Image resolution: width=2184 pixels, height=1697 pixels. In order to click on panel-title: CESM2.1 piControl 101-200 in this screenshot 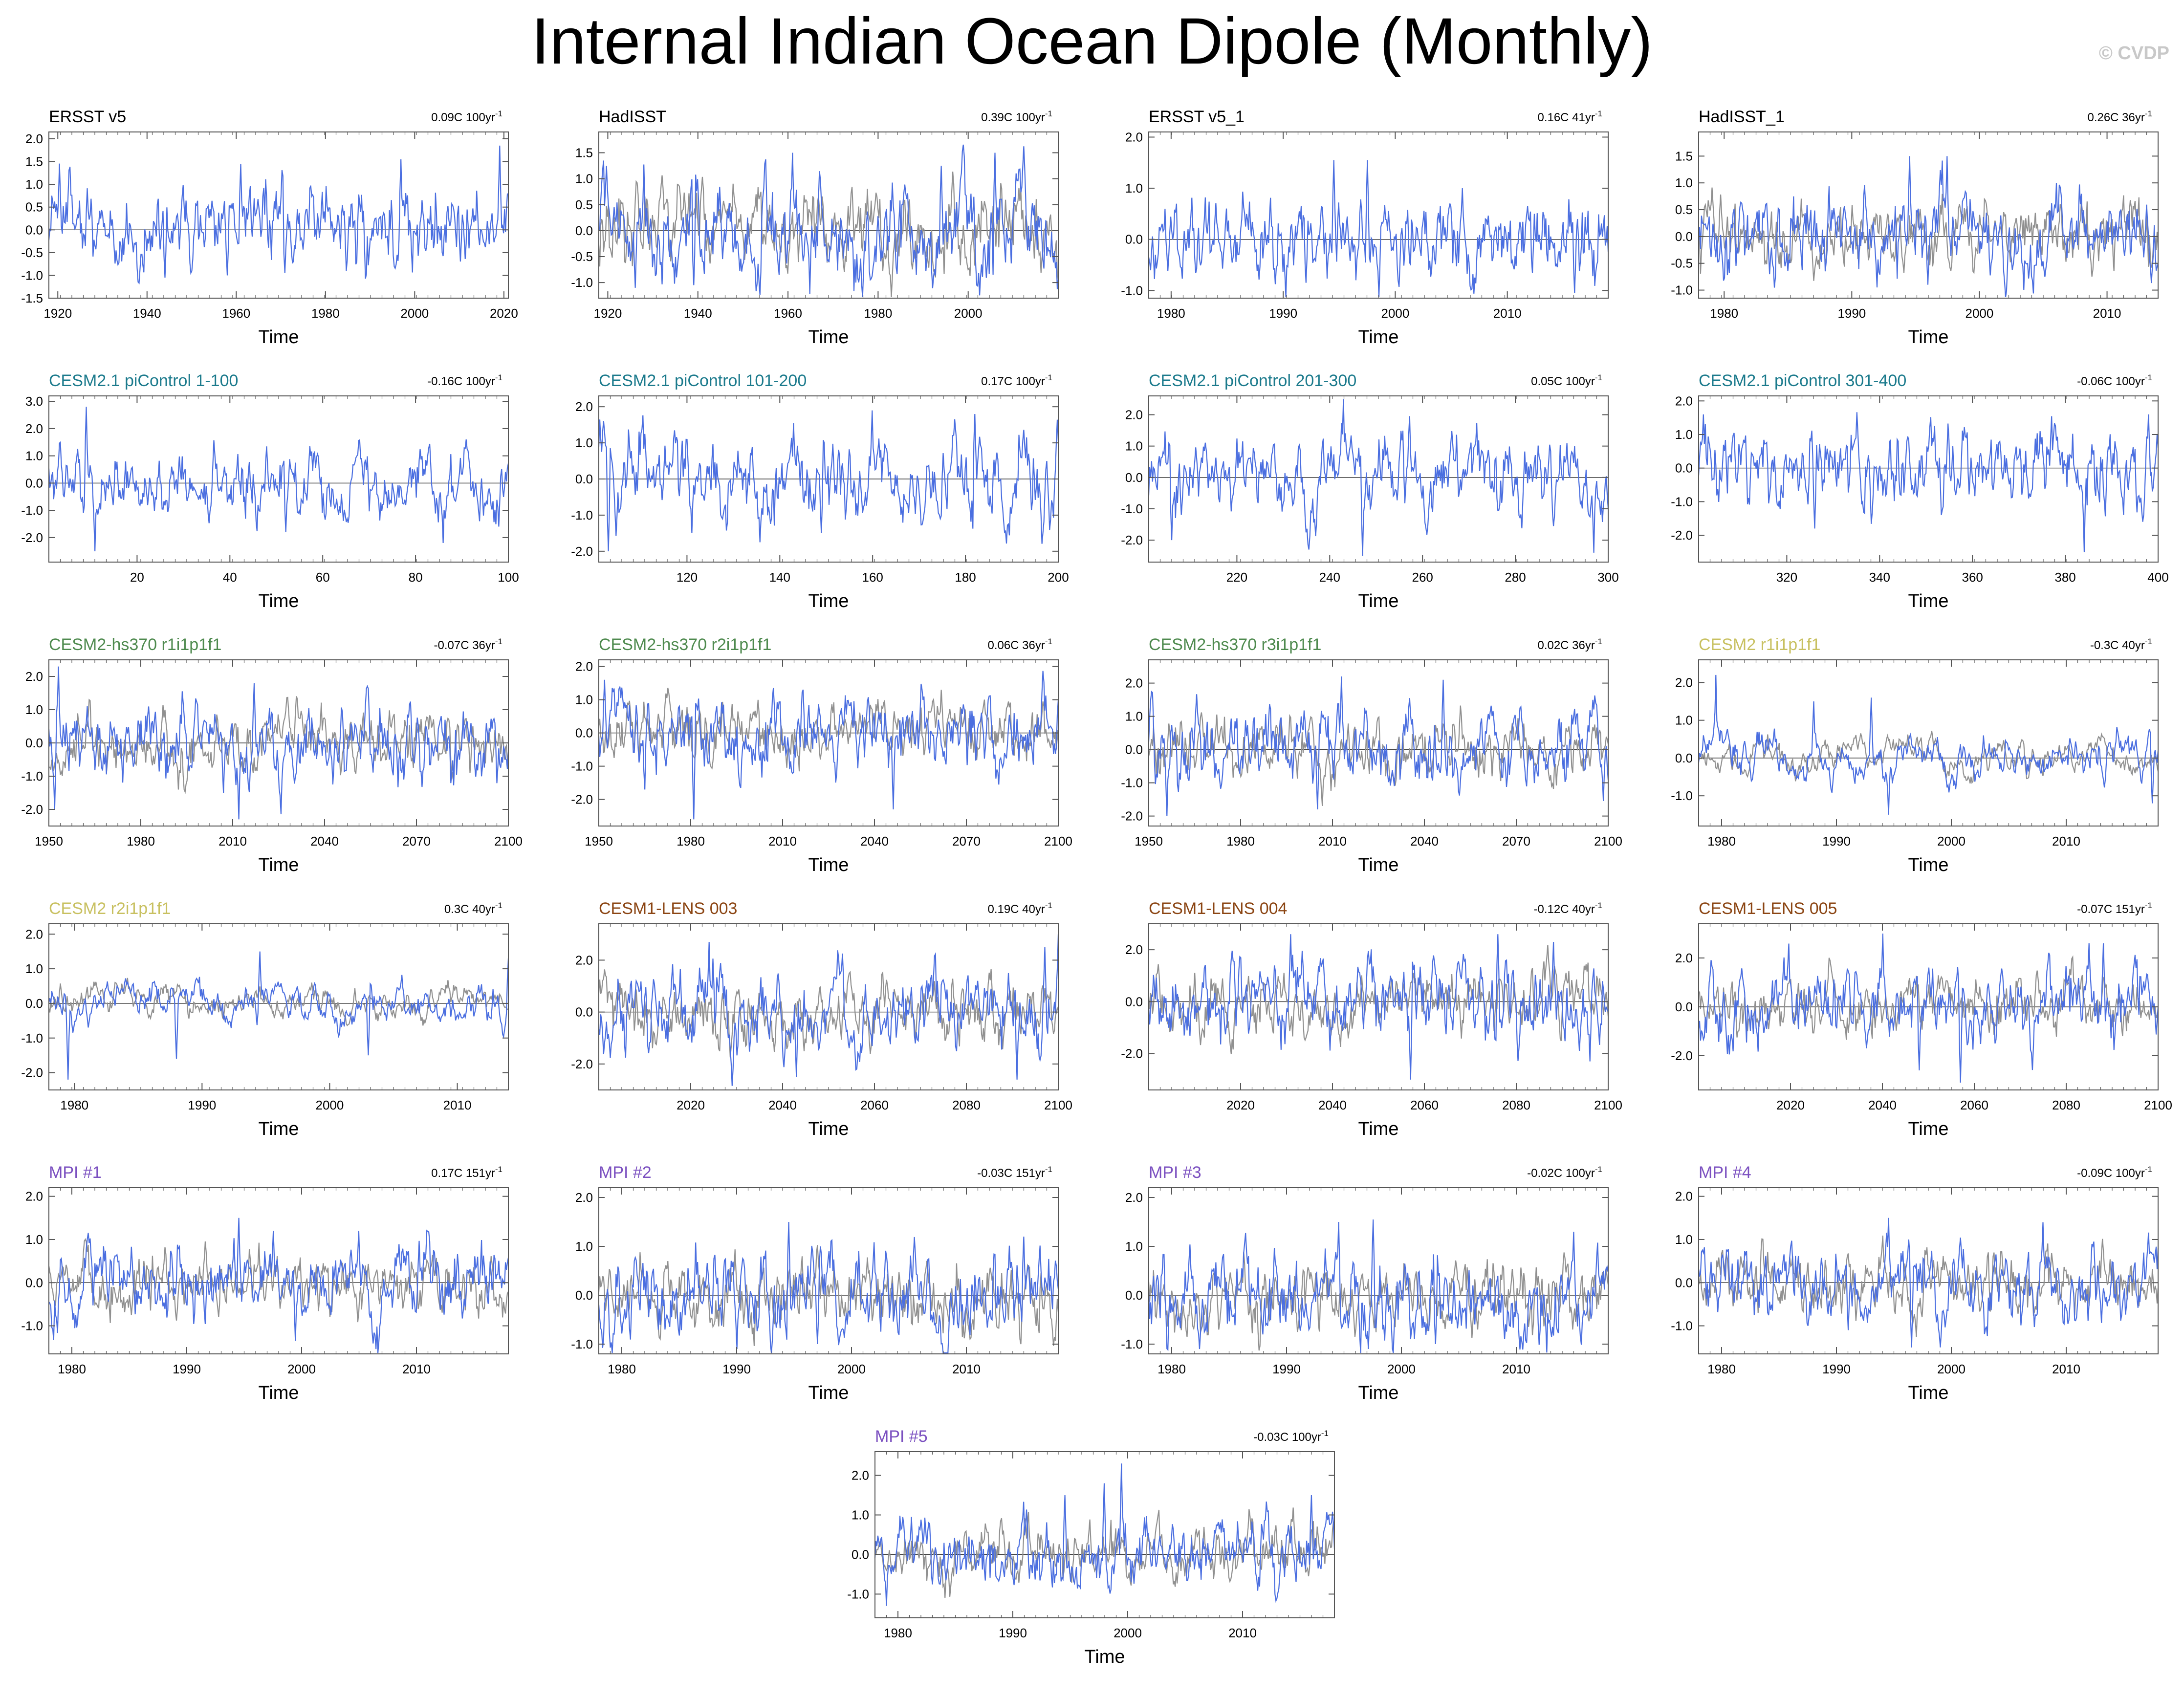, I will do `click(703, 380)`.